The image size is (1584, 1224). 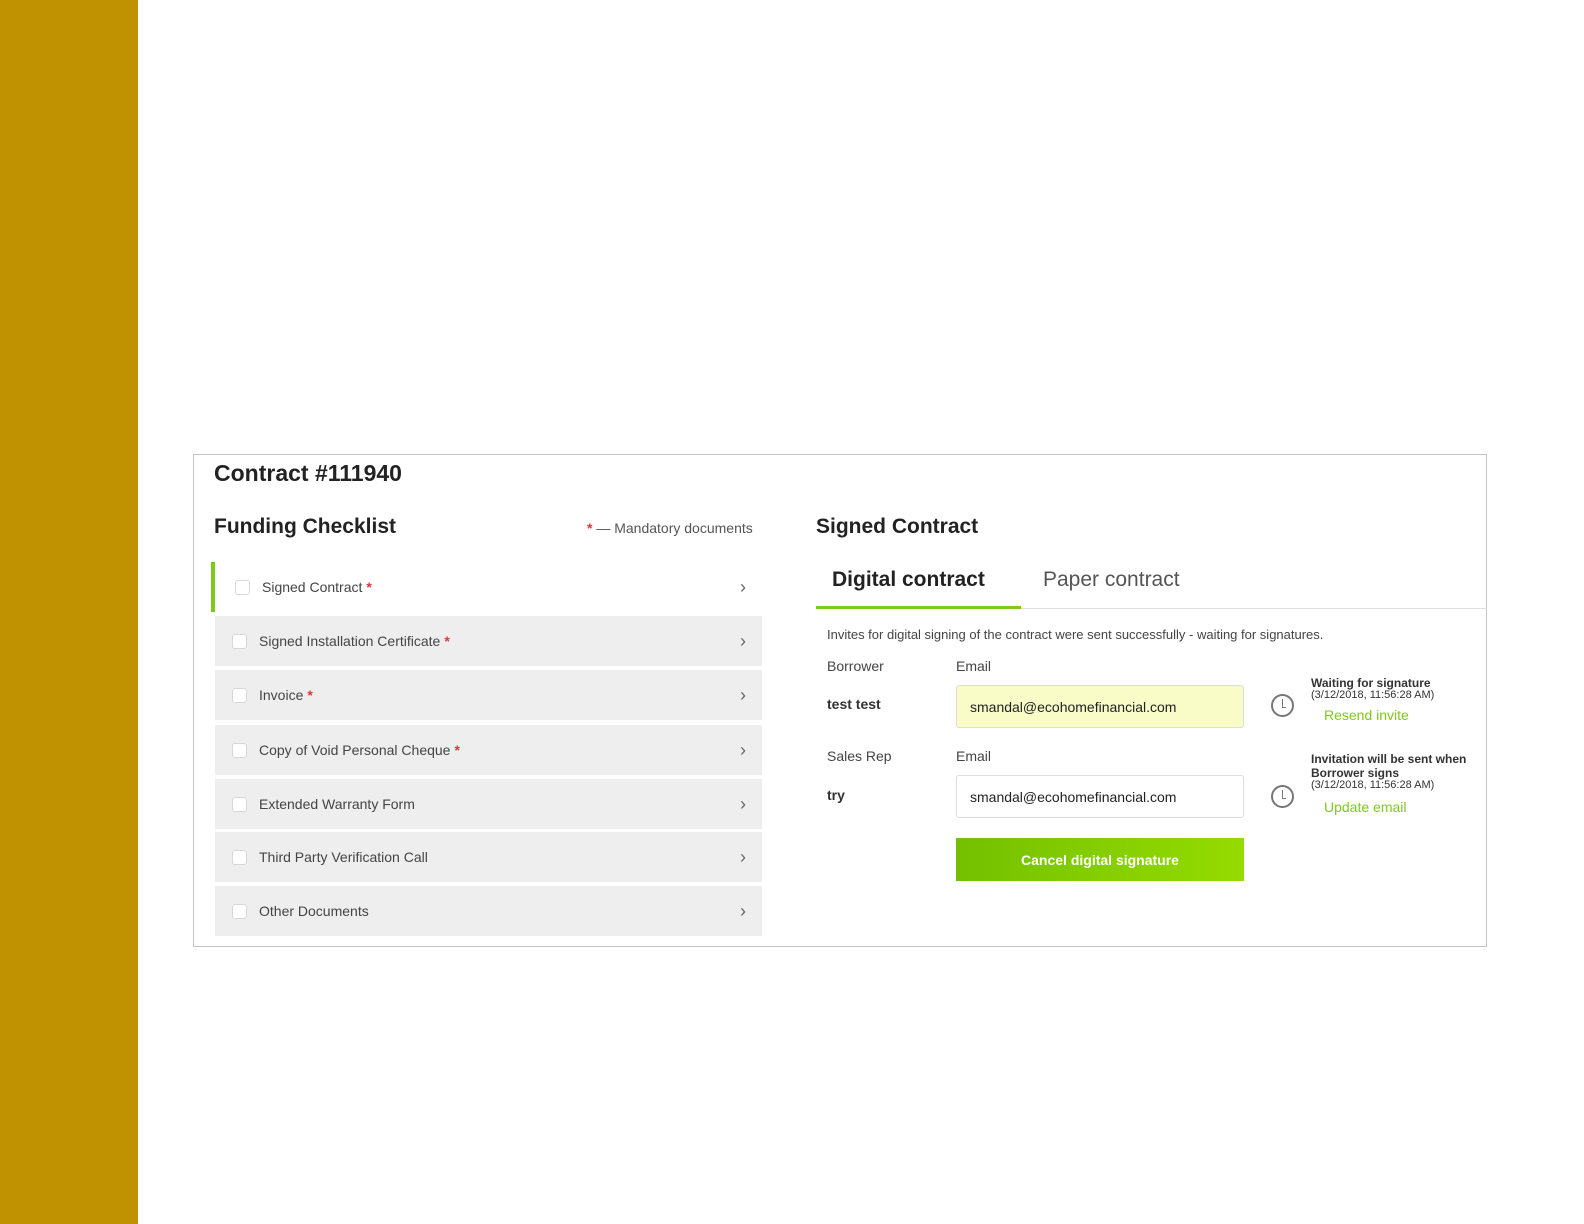 I want to click on checklist-item-label: Other Documents, so click(x=314, y=911).